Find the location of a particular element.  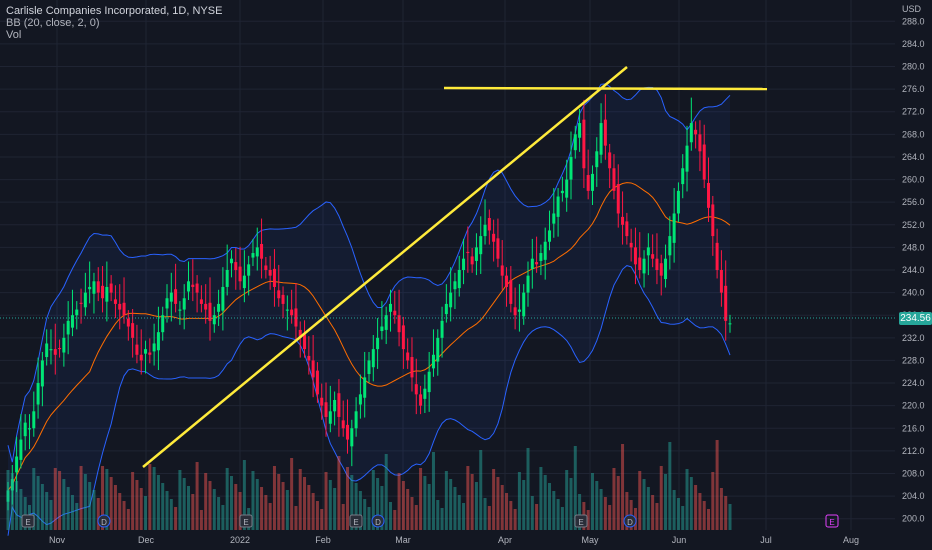

x-tick-label: Feb is located at coordinates (323, 540).